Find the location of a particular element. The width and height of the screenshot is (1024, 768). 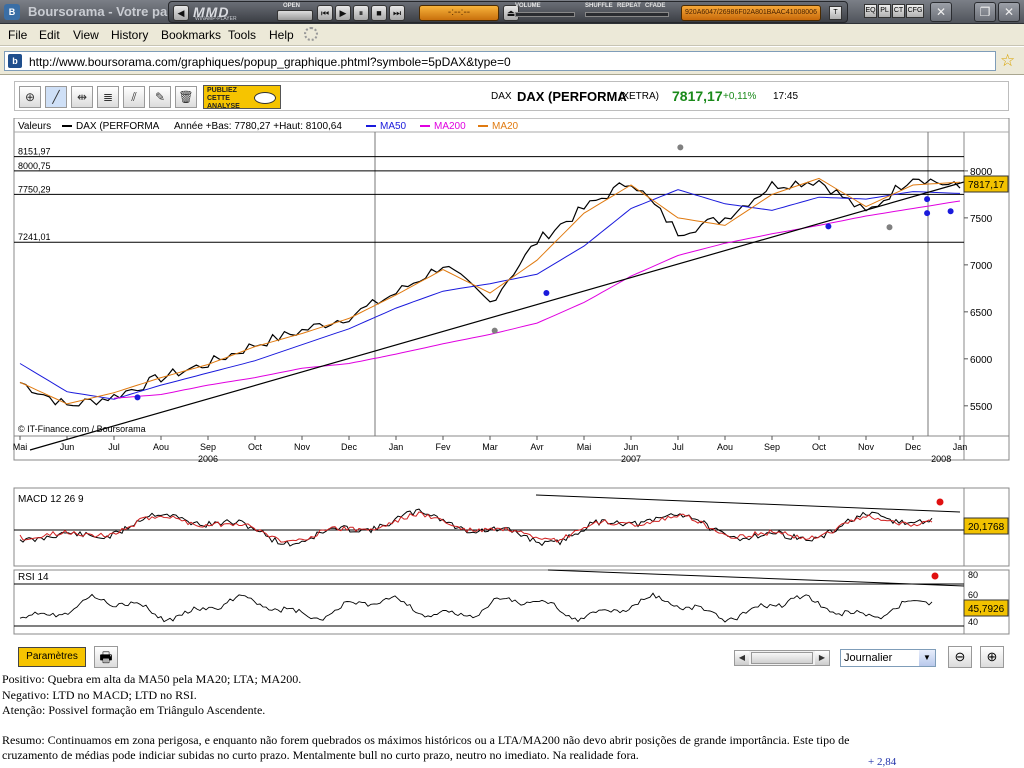

trash-icon: 🗑 is located at coordinates (186, 97).